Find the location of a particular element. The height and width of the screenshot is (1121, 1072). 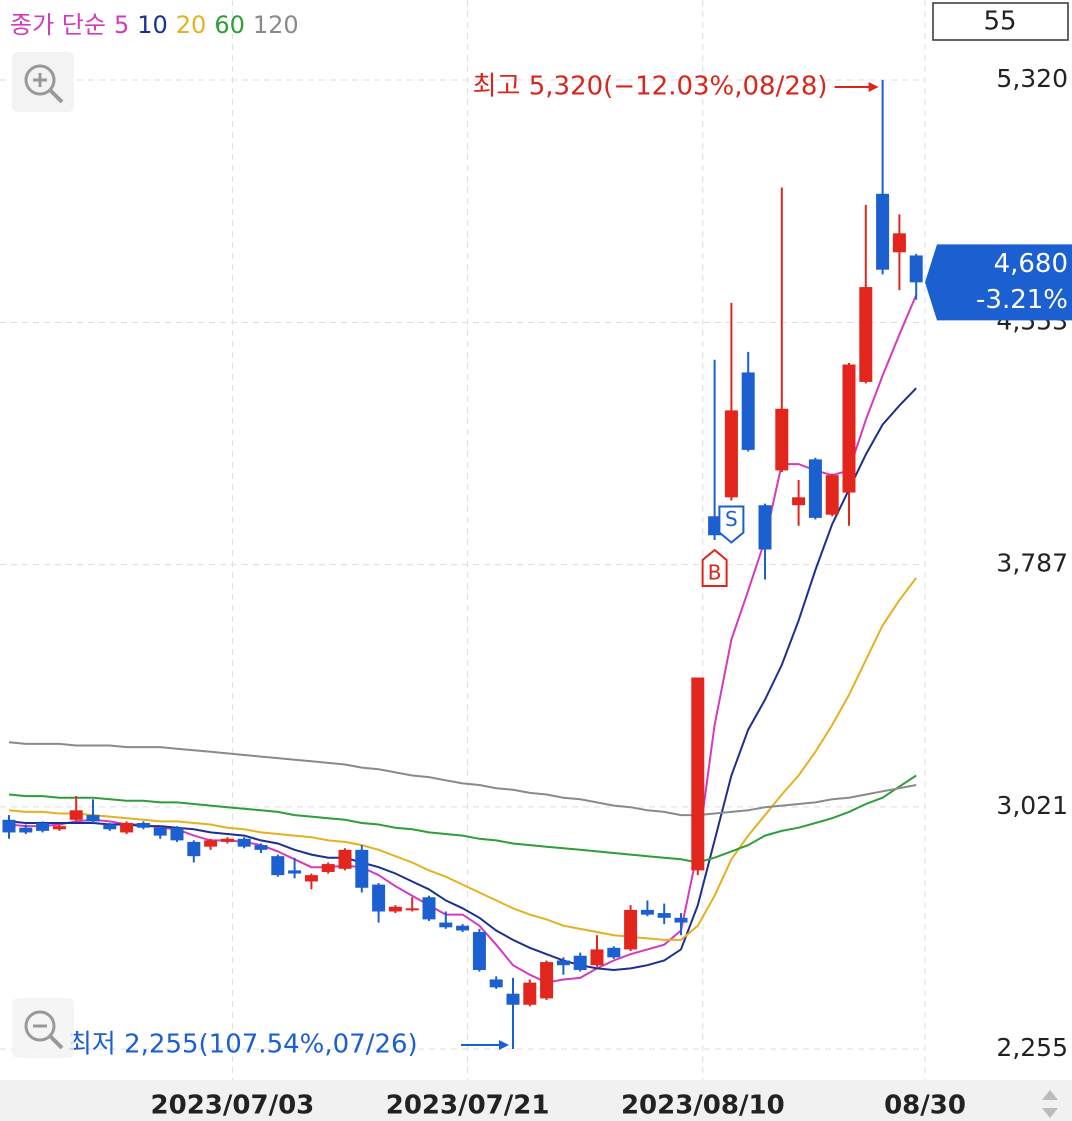

scroll-control is located at coordinates (1050, 1104).